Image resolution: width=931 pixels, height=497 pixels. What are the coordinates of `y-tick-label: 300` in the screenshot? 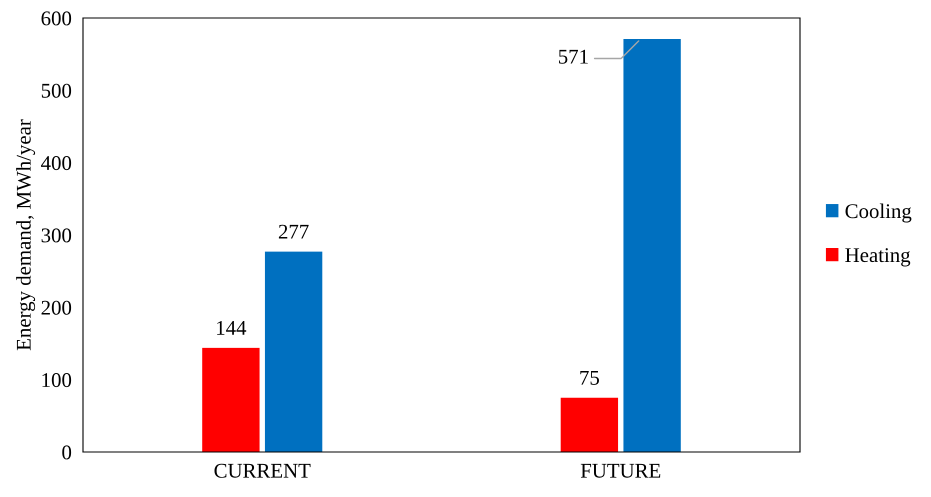 It's located at (57, 235).